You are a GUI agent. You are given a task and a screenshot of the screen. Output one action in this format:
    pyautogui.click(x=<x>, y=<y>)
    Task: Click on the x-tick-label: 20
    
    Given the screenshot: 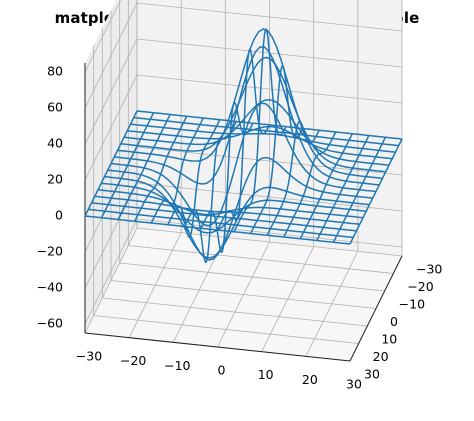 What is the action you would take?
    pyautogui.click(x=310, y=379)
    